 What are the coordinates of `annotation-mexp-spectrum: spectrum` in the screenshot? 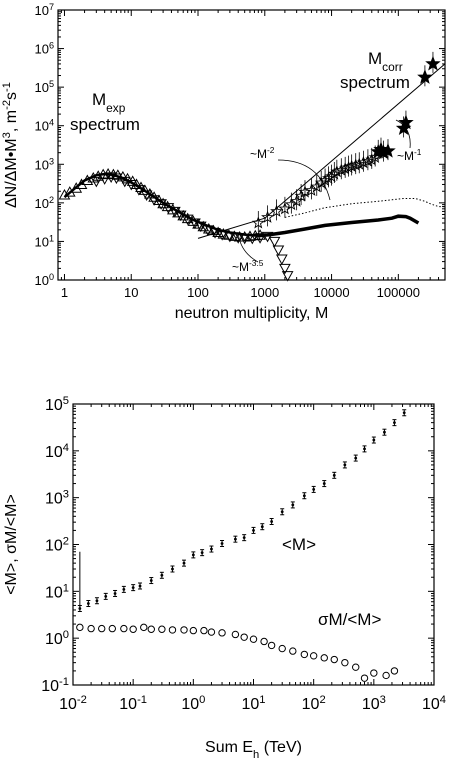 It's located at (105, 124).